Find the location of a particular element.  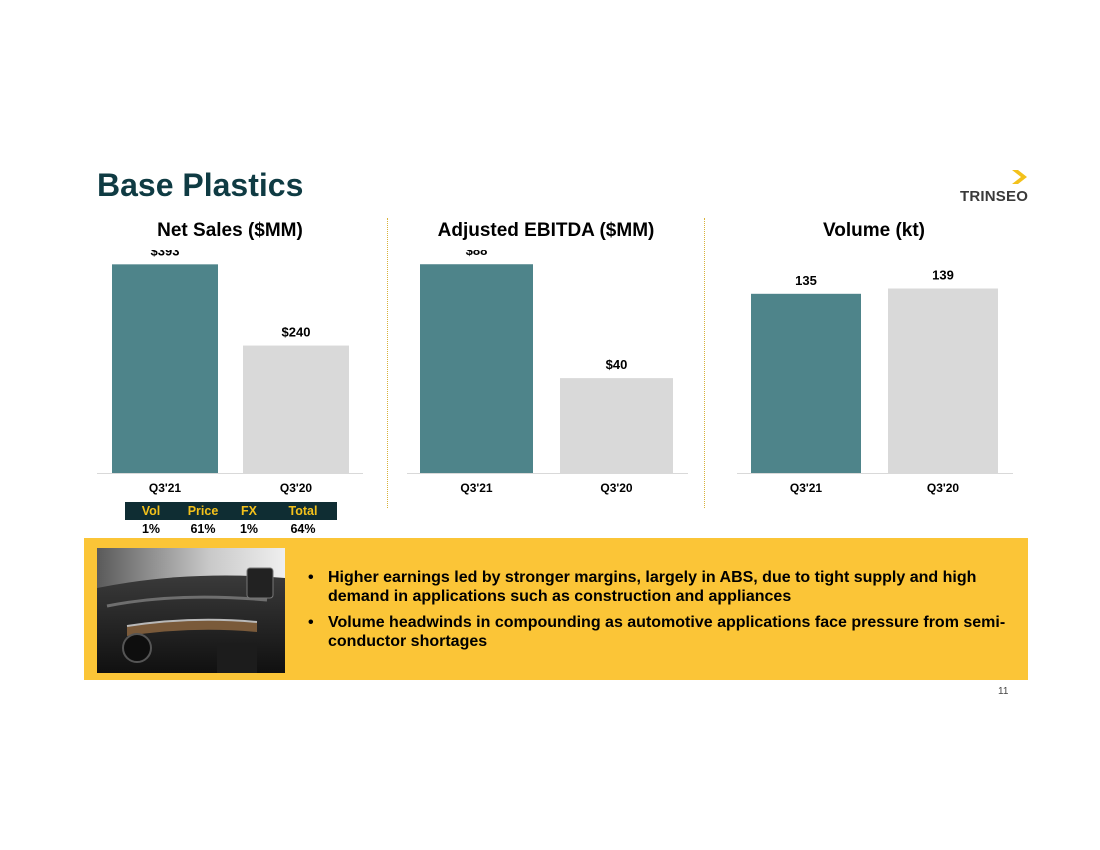

data-label: 139 is located at coordinates (943, 274).